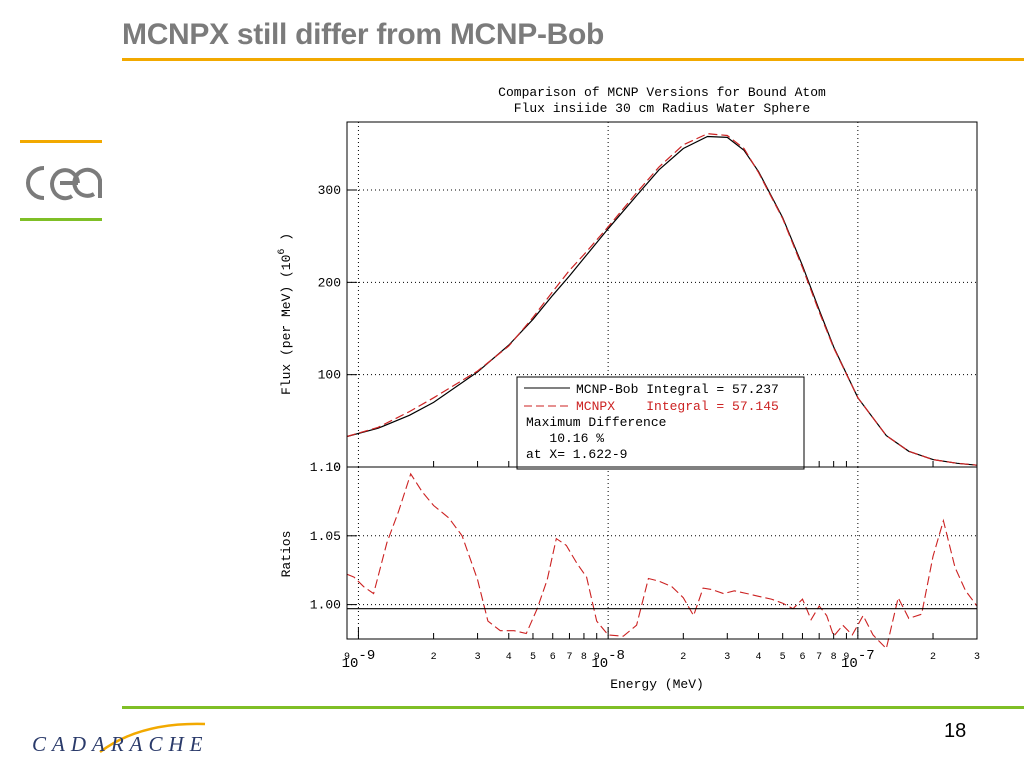 Image resolution: width=1024 pixels, height=768 pixels. Describe the element at coordinates (758, 657) in the screenshot. I see `xtick-label-11: 4` at that location.